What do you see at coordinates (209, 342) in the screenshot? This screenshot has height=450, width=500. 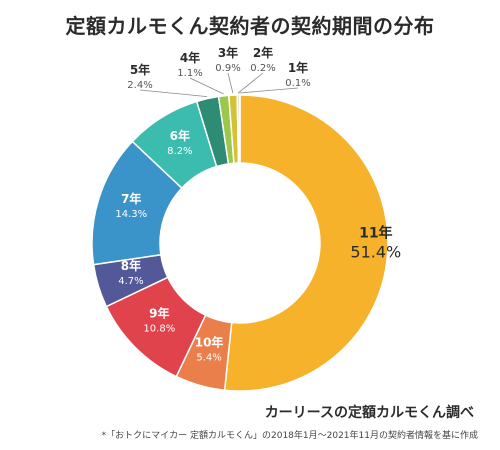 I see `slice-2-label: 10年` at bounding box center [209, 342].